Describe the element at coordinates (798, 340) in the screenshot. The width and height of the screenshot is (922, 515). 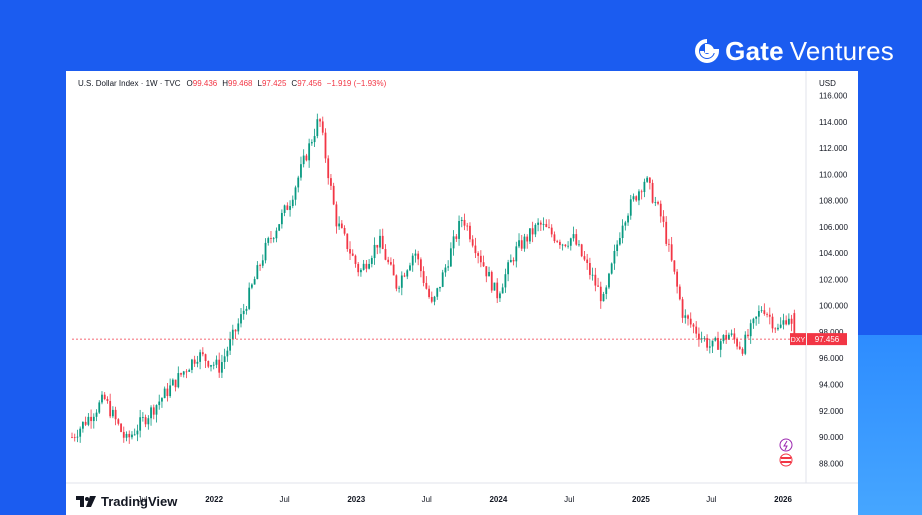
I see `last-price-symbol: DXY` at that location.